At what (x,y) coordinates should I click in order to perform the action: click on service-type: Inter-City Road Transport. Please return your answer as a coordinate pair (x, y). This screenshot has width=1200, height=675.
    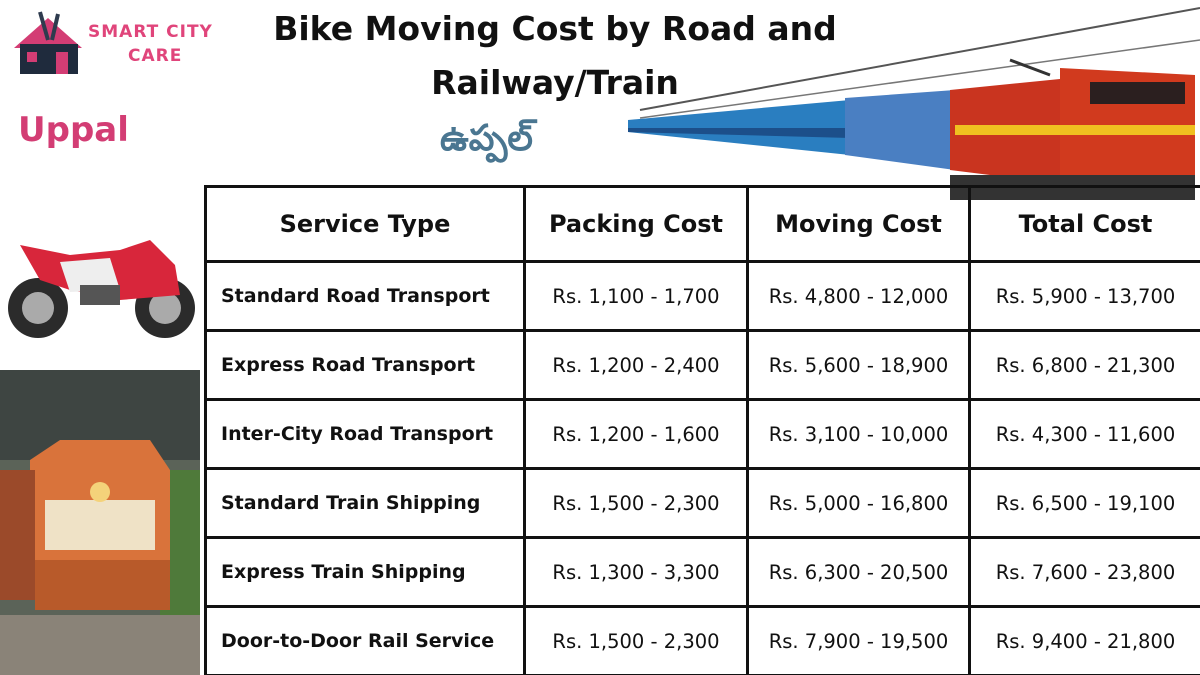
    Looking at the image, I should click on (365, 434).